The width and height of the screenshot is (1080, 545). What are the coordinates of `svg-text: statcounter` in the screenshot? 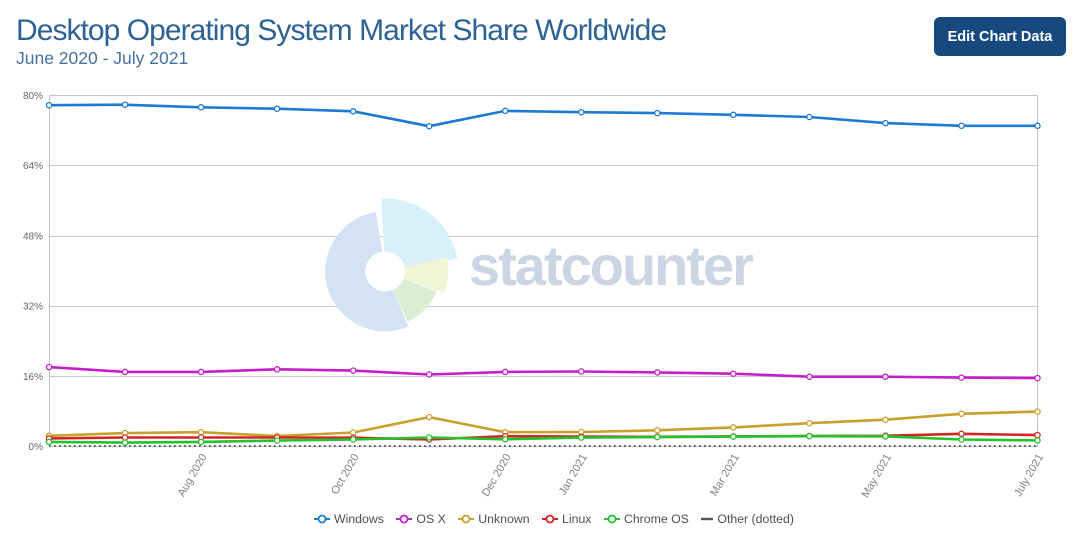 It's located at (611, 265).